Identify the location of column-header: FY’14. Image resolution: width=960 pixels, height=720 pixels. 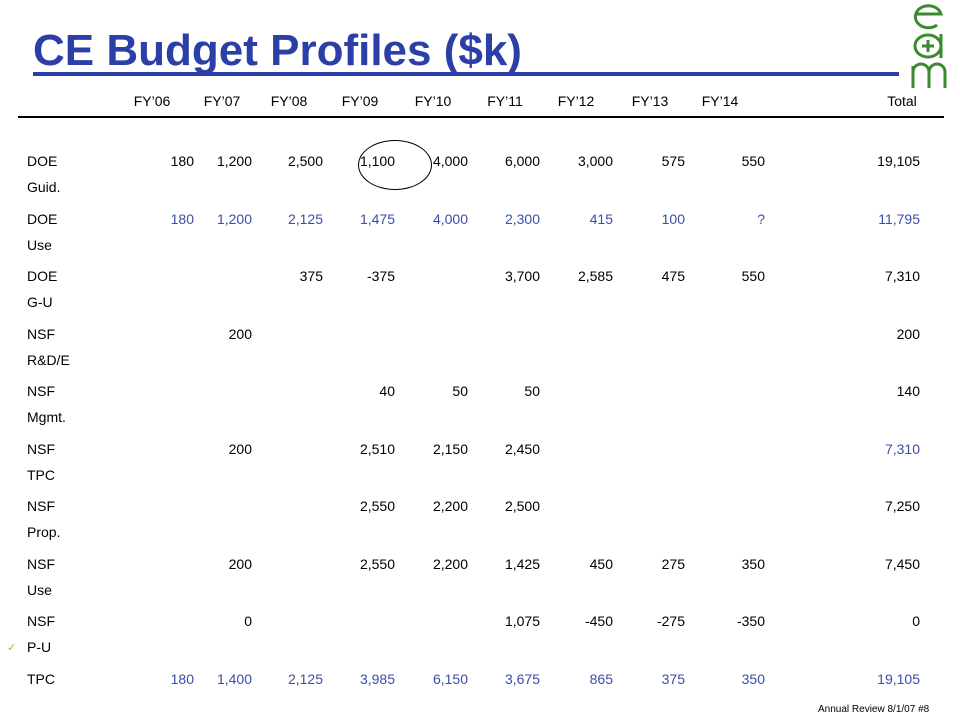
(720, 101).